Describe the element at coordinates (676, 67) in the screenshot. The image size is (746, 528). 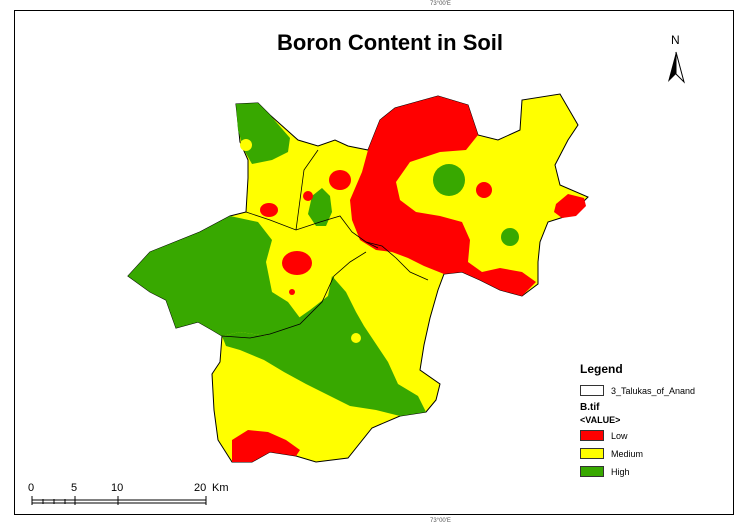
I see `north-arrow-icon` at that location.